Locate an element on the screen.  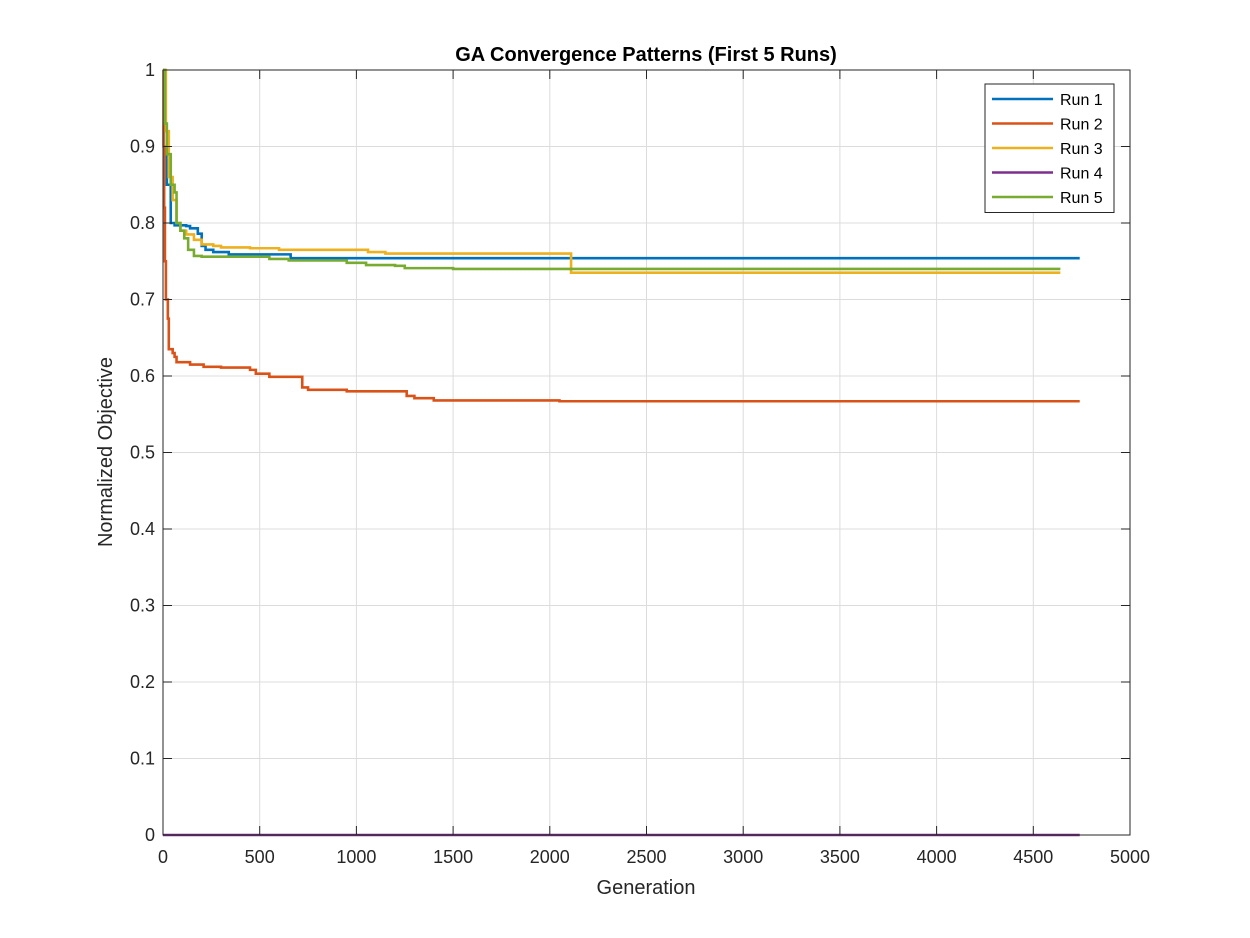
y-tick-label: 0.8 is located at coordinates (142, 223).